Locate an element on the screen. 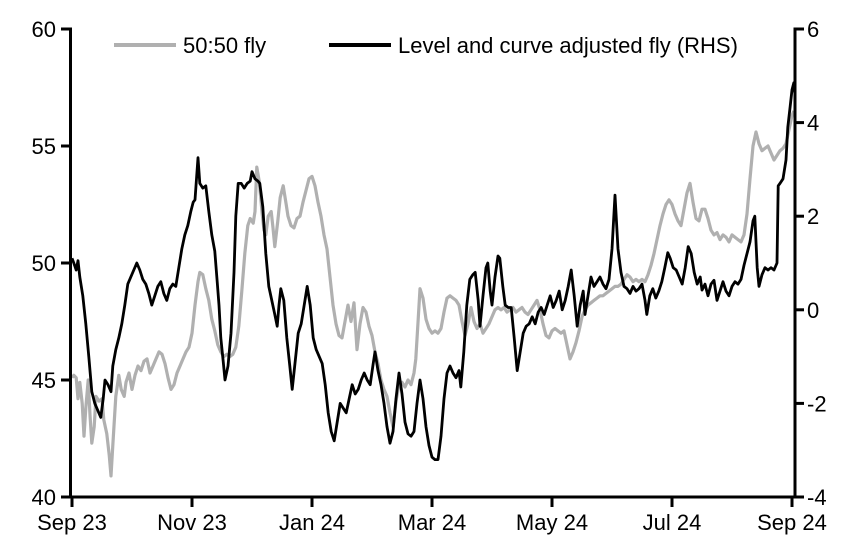 The width and height of the screenshot is (852, 551). y-left-tick-label: 50 is located at coordinates (44, 263).